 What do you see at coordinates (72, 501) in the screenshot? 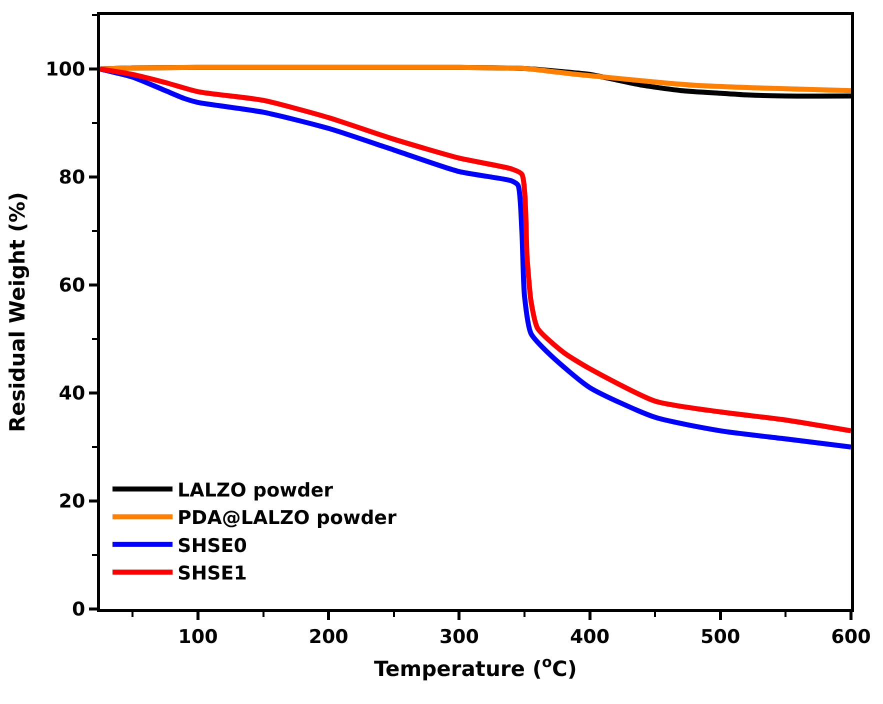
I see `y-tick-label: 20` at bounding box center [72, 501].